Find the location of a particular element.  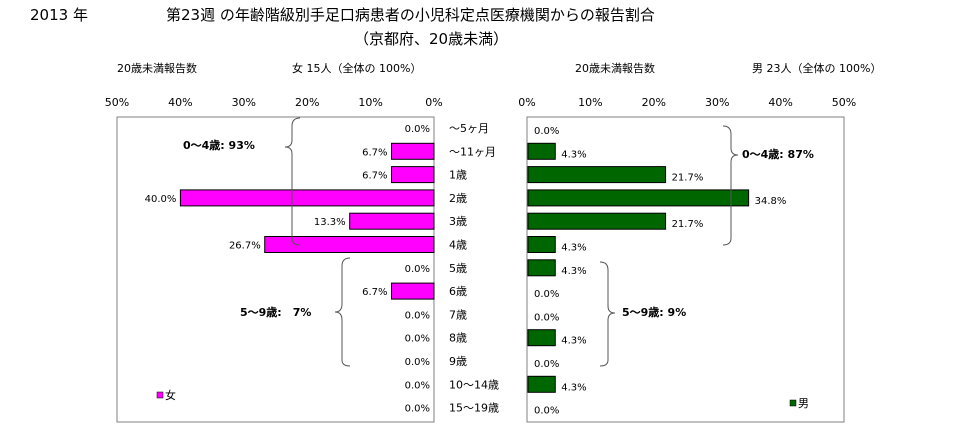

left-tick-label: 0% is located at coordinates (433, 102).